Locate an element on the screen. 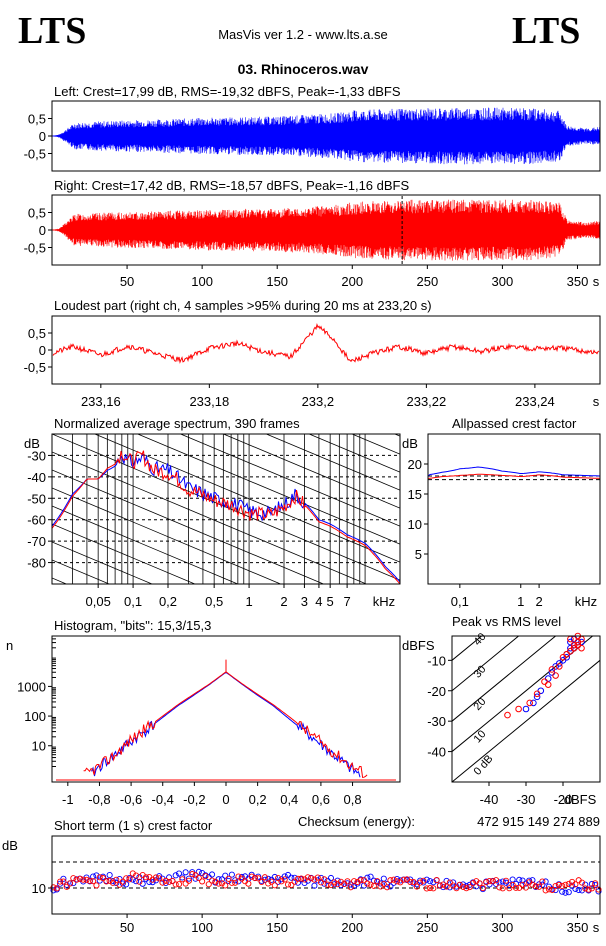 Image resolution: width=606 pixels, height=946 pixels. ytick-label: -70 is located at coordinates (36, 541).